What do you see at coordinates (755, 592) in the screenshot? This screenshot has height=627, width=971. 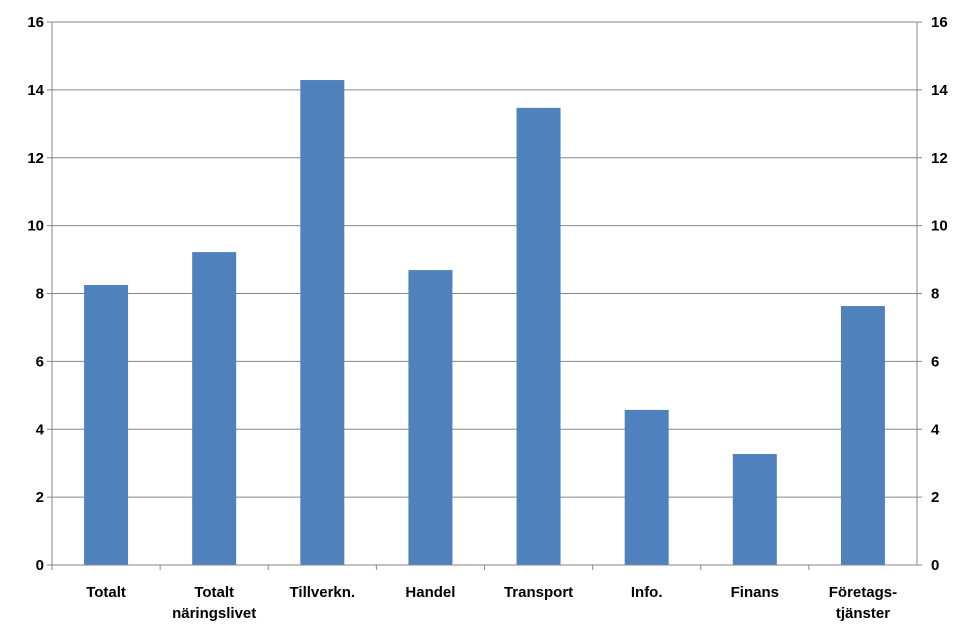 I see `x-tick-label: Finans` at bounding box center [755, 592].